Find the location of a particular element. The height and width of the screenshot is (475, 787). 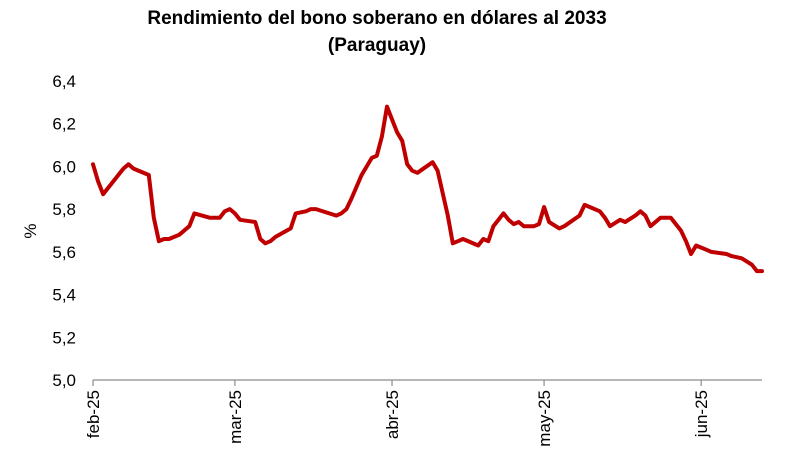

x-tick-label: feb-25 is located at coordinates (93, 414).